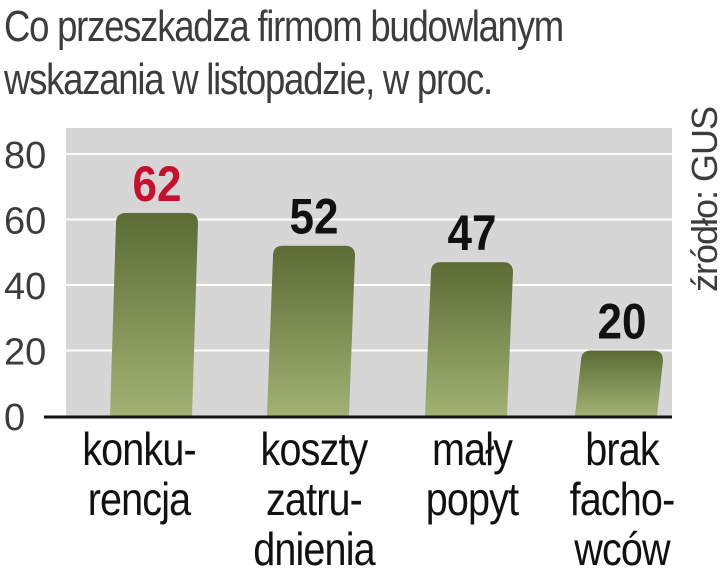 Image resolution: width=720 pixels, height=575 pixels. What do you see at coordinates (14, 418) in the screenshot?
I see `y-tick-label: 0` at bounding box center [14, 418].